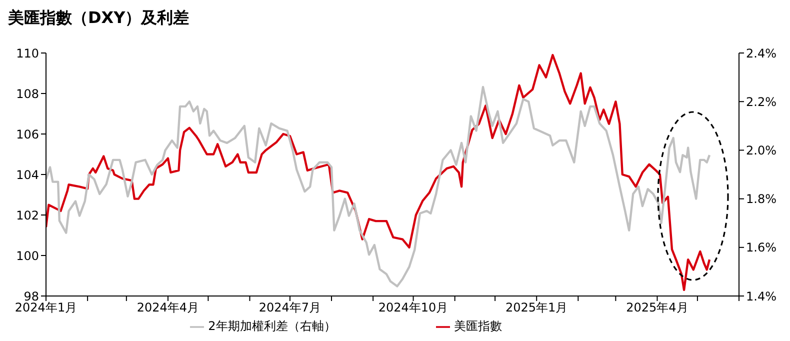  What do you see at coordinates (537, 307) in the screenshot?
I see `x-tick-label: 2025年1月` at bounding box center [537, 307].